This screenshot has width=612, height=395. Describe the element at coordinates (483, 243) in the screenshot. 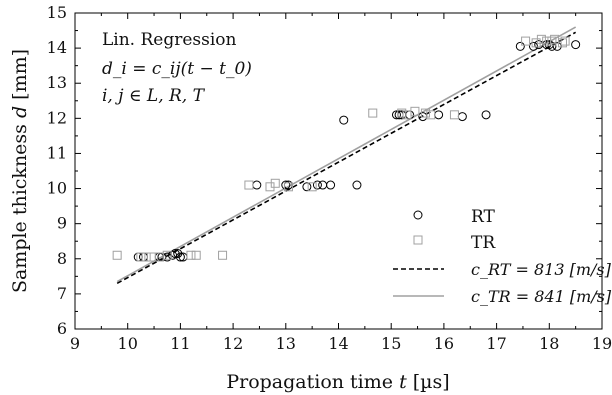

I see `legend-label-tr: TR` at that location.